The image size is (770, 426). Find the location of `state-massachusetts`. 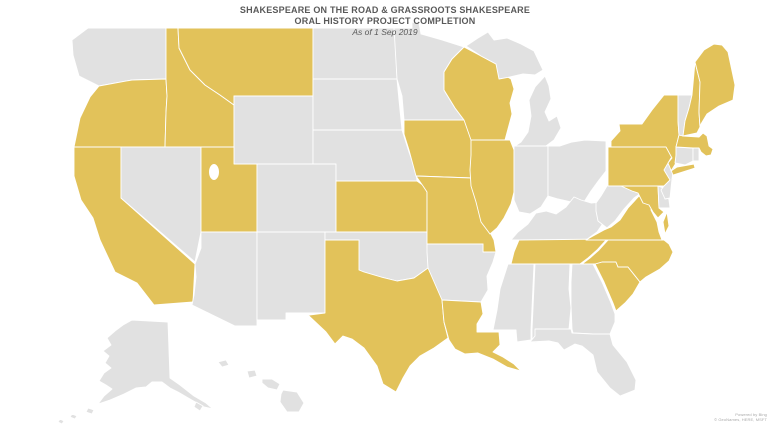

state-massachusetts is located at coordinates (694, 144).